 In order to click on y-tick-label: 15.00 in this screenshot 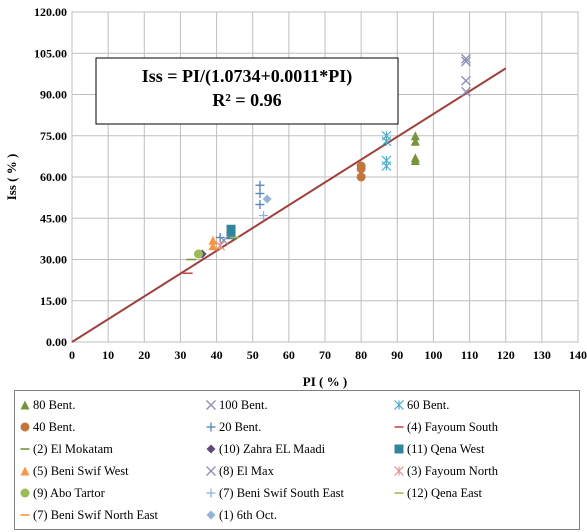, I will do `click(53, 301)`.